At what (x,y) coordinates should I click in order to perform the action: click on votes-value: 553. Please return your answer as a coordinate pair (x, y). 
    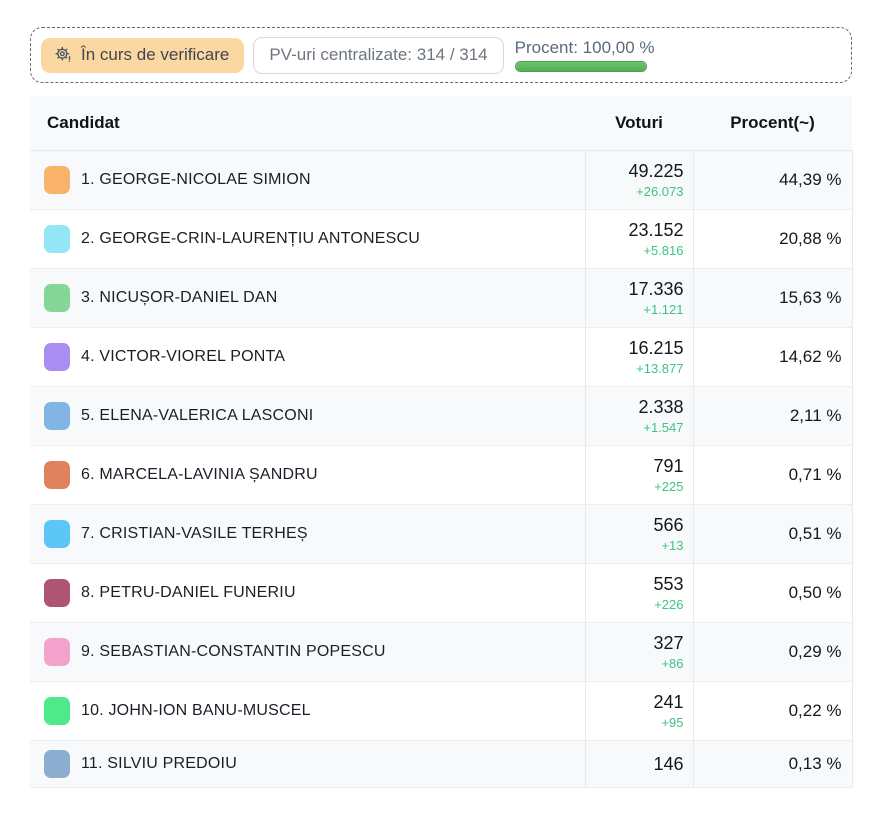
    Looking at the image, I should click on (668, 584).